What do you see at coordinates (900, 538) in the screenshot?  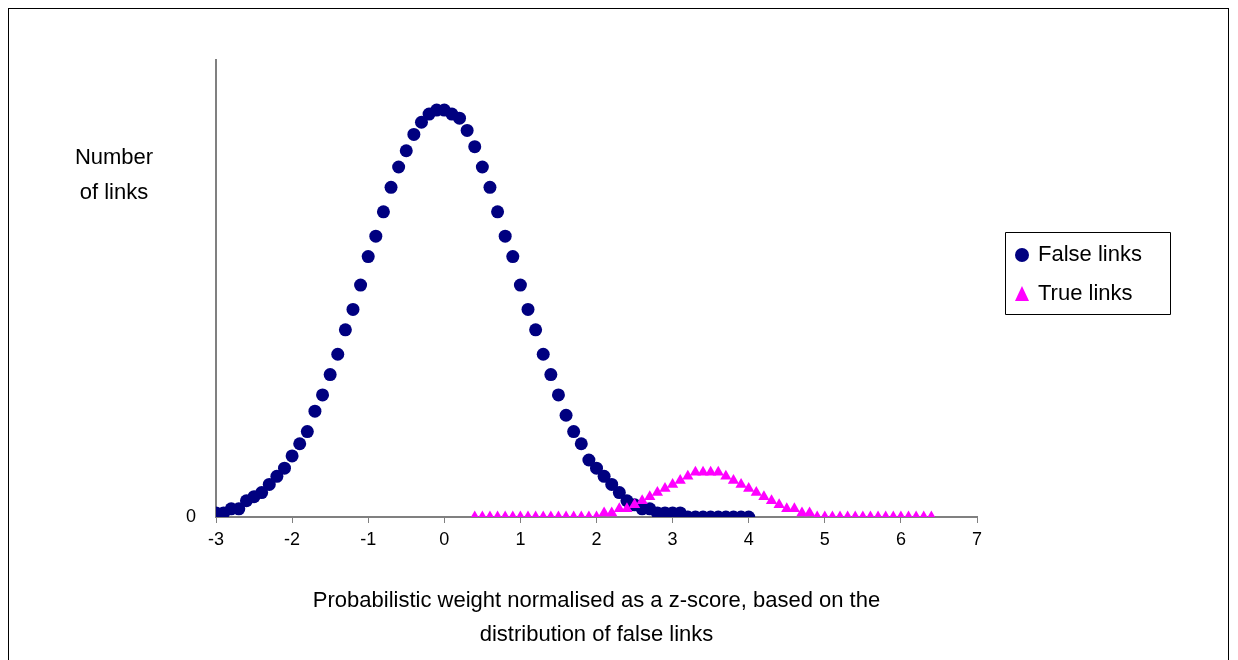 I see `x-tick-label: 6` at bounding box center [900, 538].